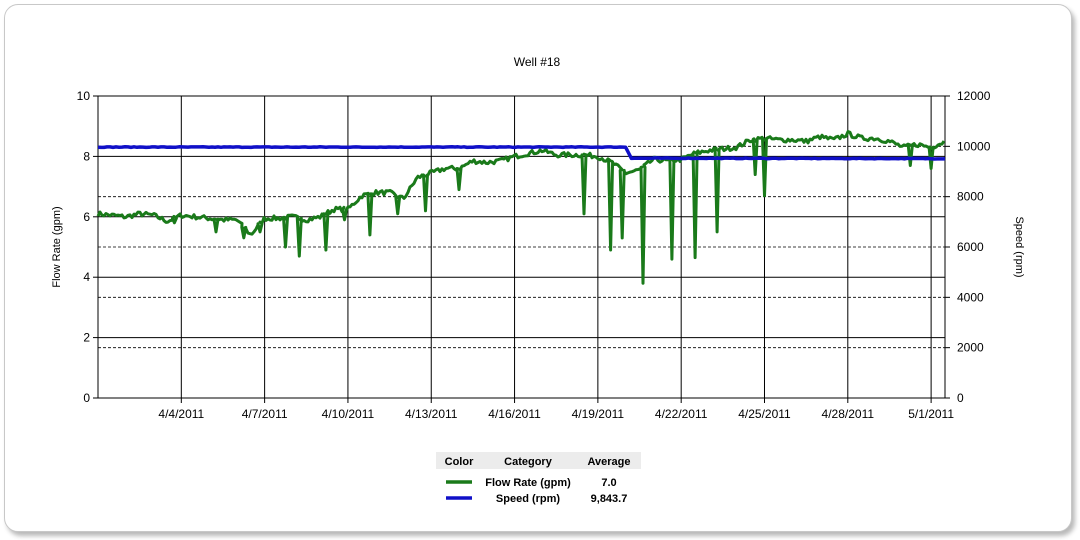 The image size is (1080, 540). I want to click on y-left-tick-label: 2, so click(86, 338).